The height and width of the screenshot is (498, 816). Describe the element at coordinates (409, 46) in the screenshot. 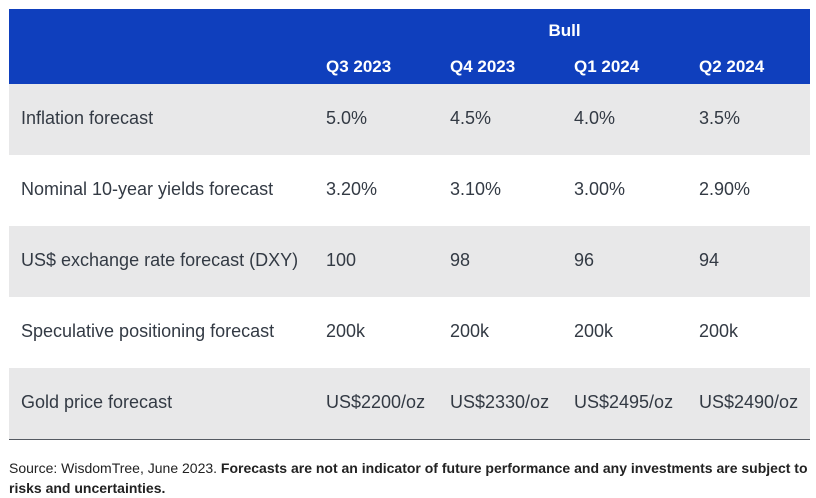

I see `table-header: Bull Q3 2023 Q4 2023 Q1 2024 Q2 2024` at that location.